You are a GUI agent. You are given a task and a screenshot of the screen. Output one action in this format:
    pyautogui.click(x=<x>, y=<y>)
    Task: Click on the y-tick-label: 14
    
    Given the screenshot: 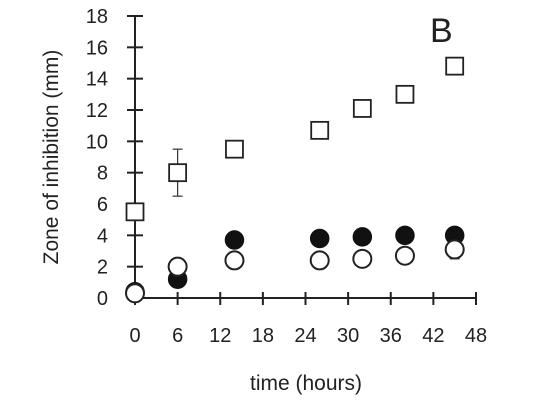 What is the action you would take?
    pyautogui.click(x=97, y=80)
    